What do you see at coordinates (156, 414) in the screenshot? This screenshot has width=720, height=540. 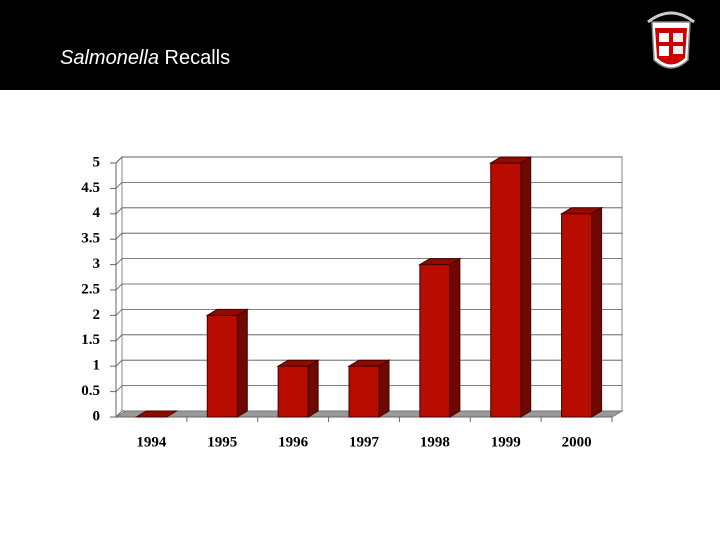 I see `bar-top` at bounding box center [156, 414].